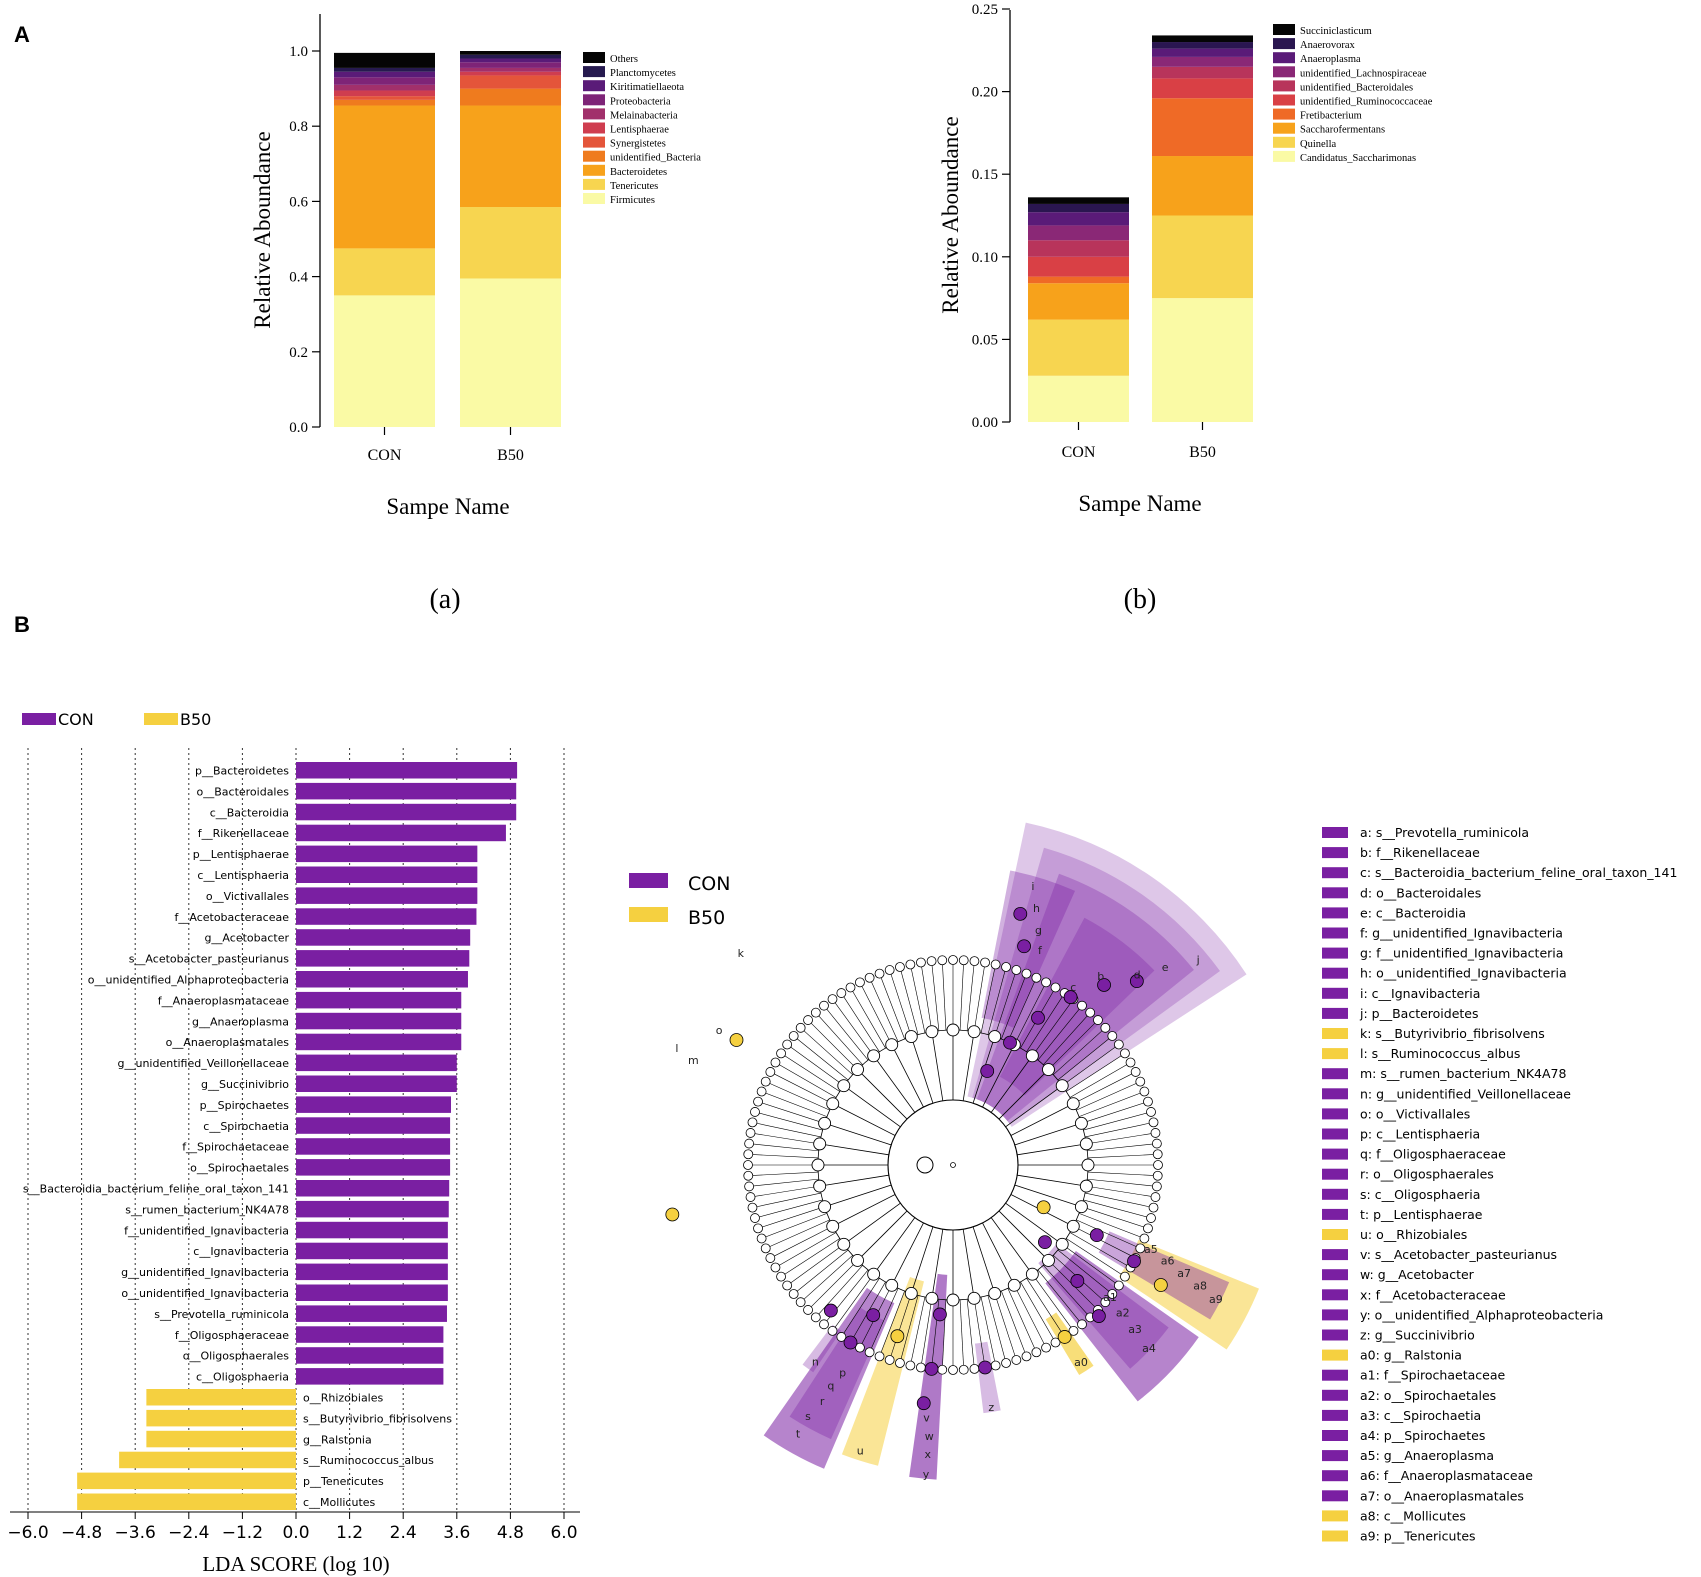 The height and width of the screenshot is (1577, 1701). What do you see at coordinates (643, 73) in the screenshot?
I see `legend-label: Planctomycetes` at bounding box center [643, 73].